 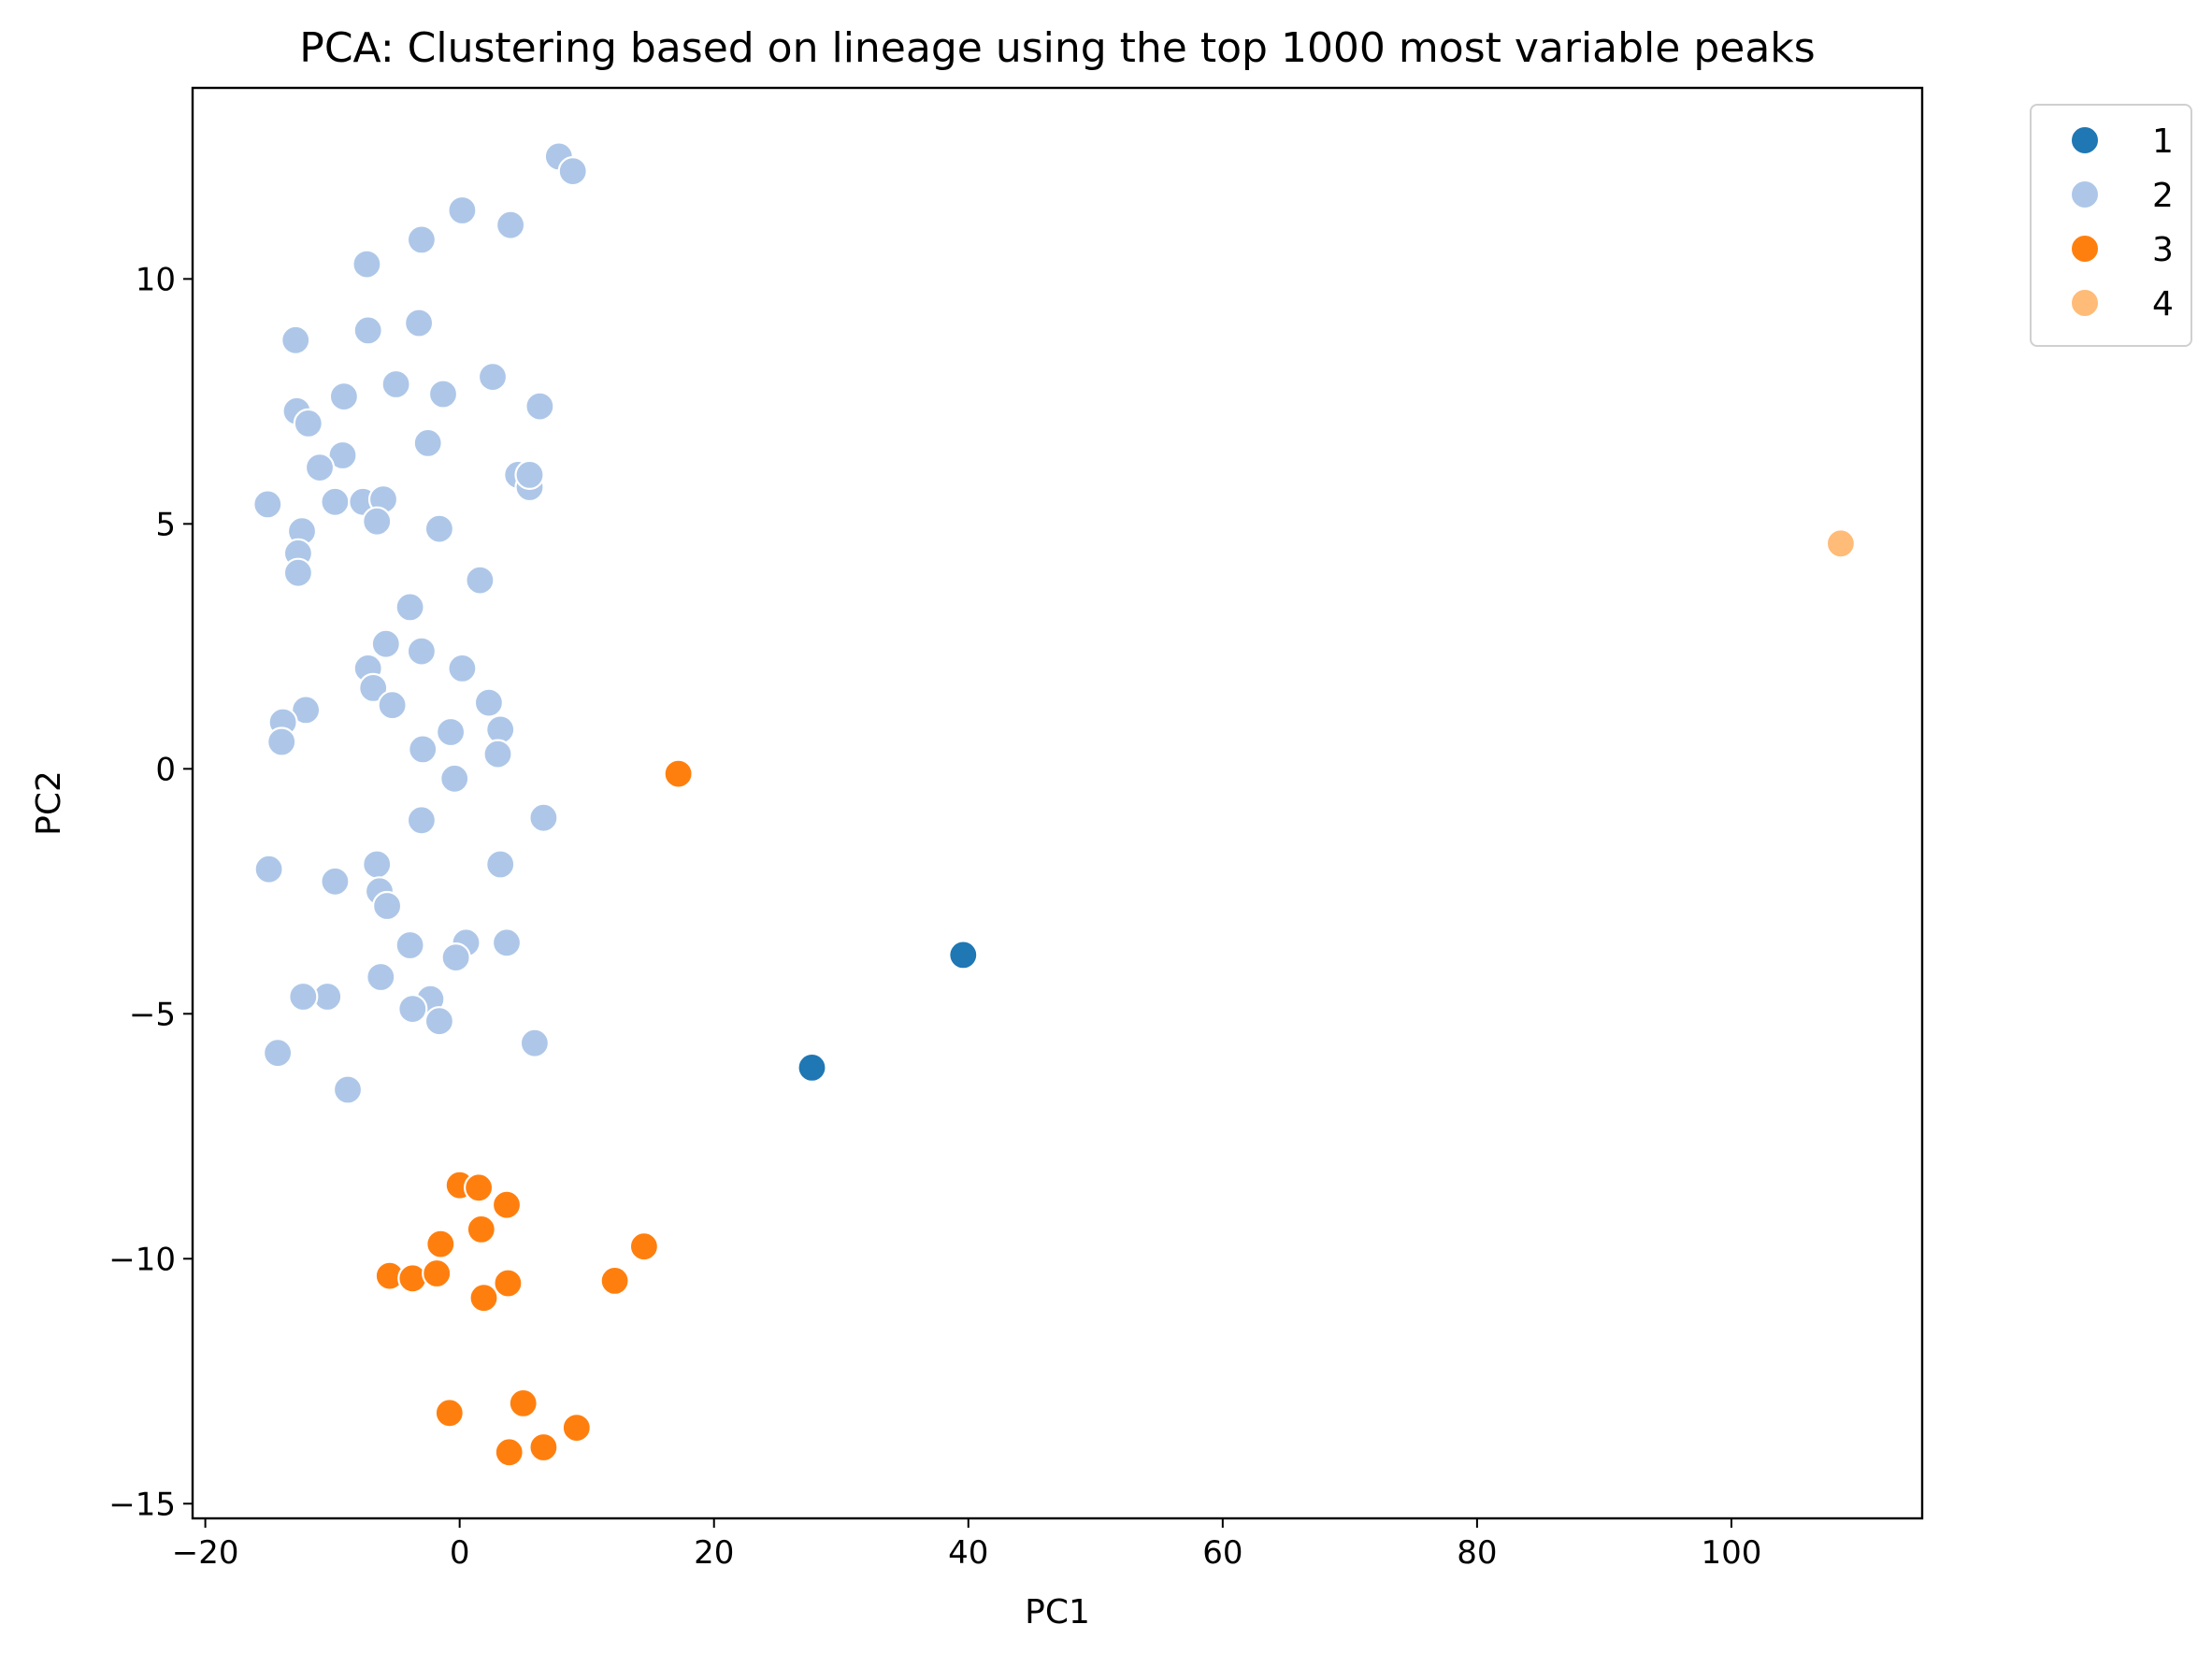 I want to click on x-tick-label: 80, so click(x=1477, y=1553).